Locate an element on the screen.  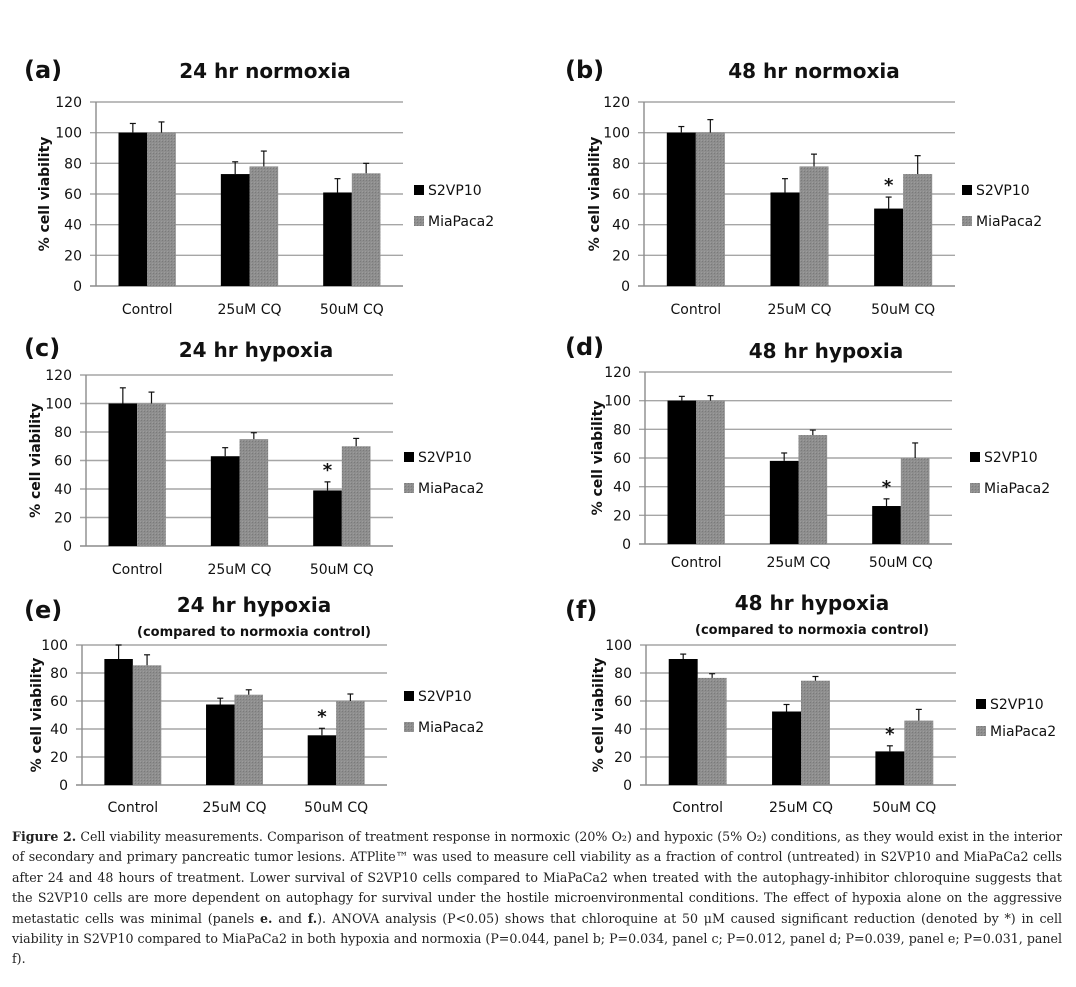
caption-bold-e: e. is located at coordinates (266, 918).